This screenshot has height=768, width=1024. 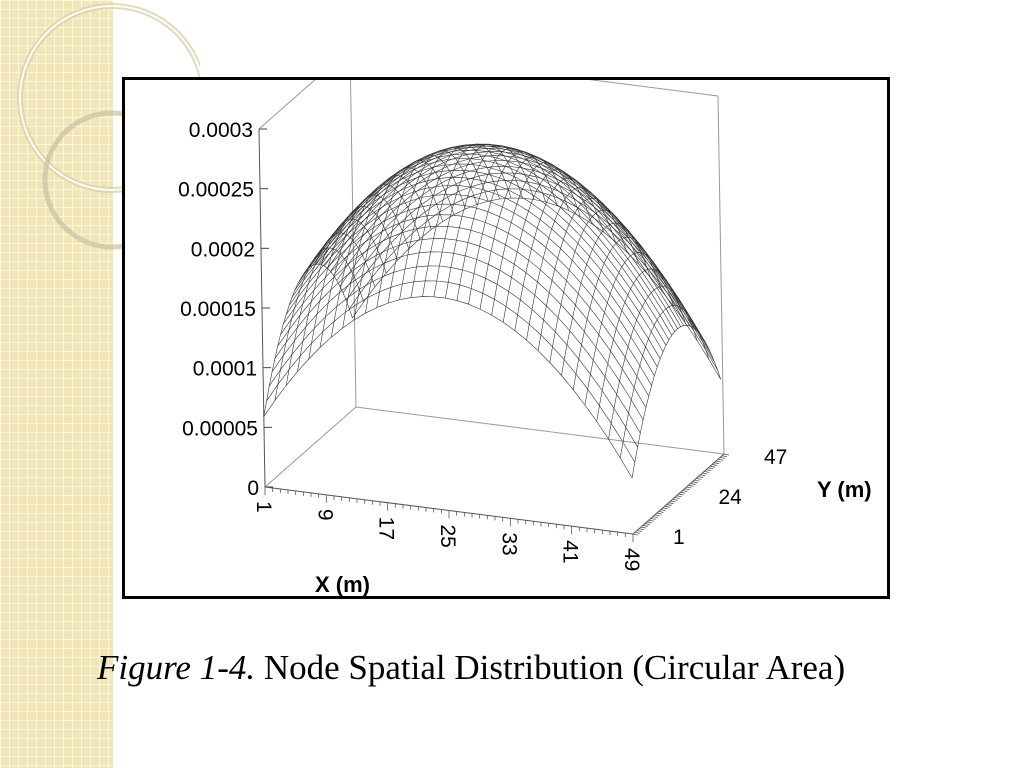 What do you see at coordinates (216, 190) in the screenshot?
I see `z-tick-label-5: 0.00025` at bounding box center [216, 190].